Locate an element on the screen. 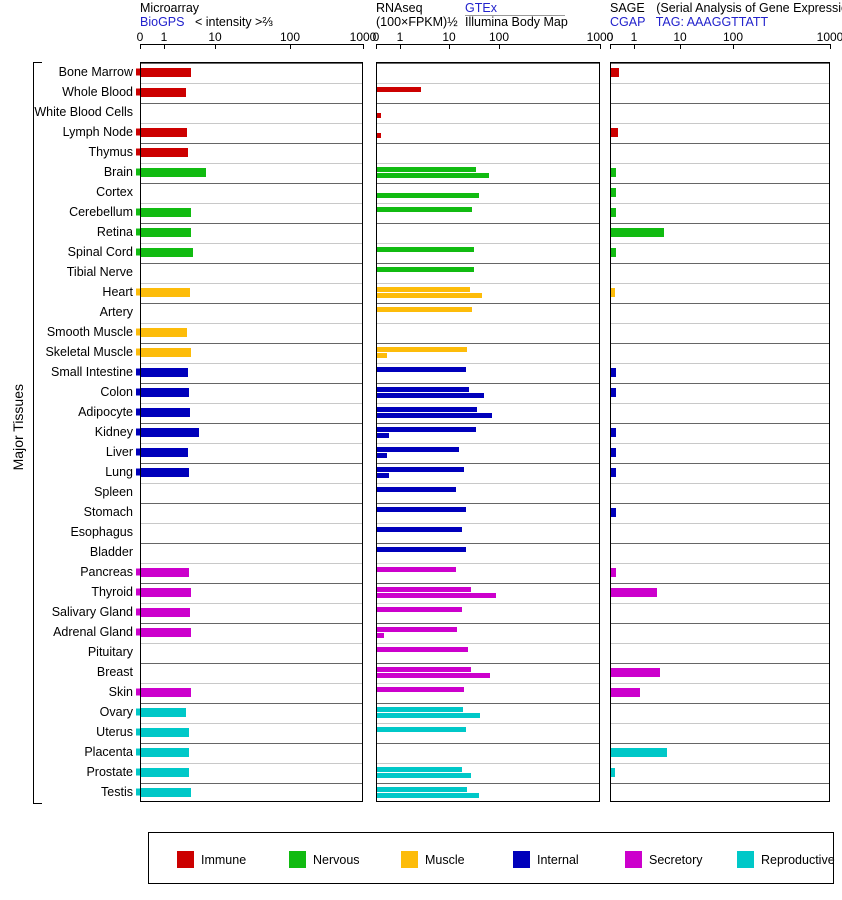 The width and height of the screenshot is (842, 900). tissue-label: Stomach is located at coordinates (108, 512).